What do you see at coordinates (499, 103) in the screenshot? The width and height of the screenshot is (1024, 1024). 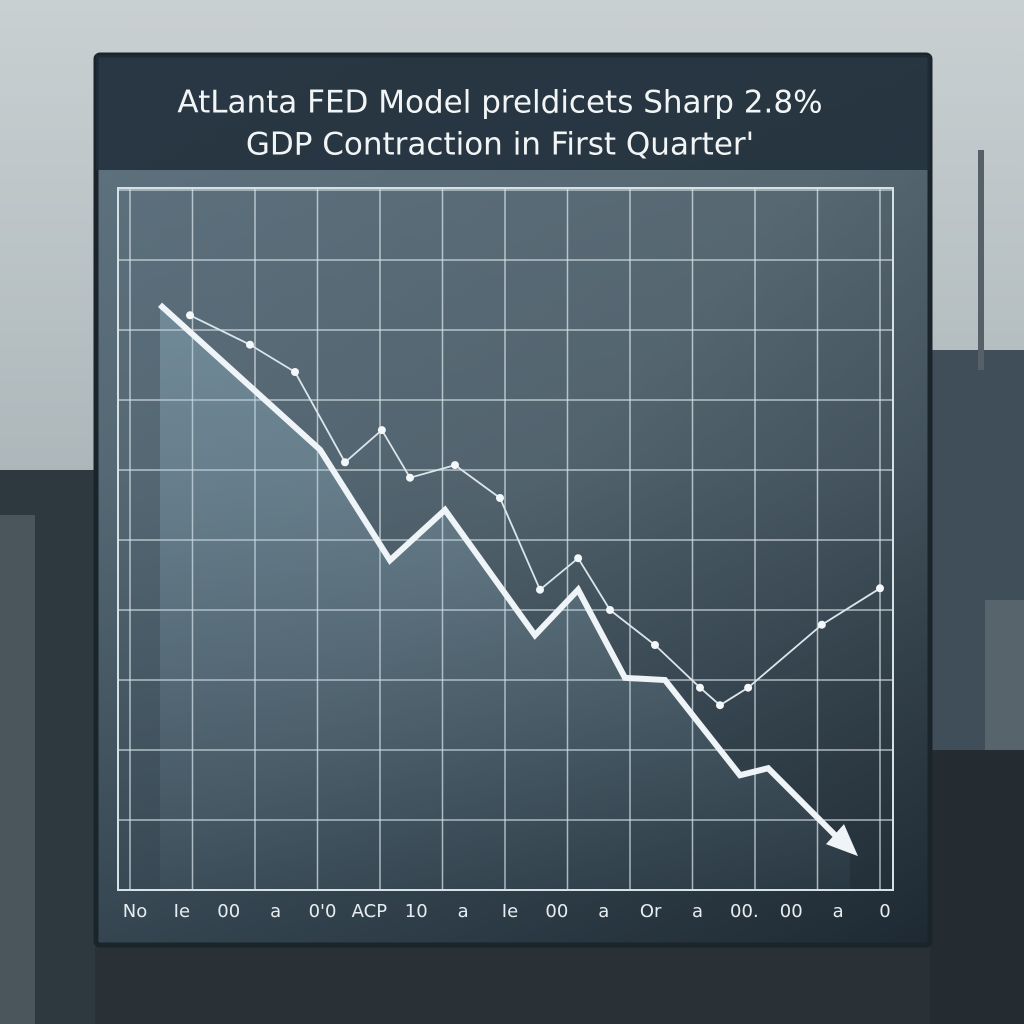 I see `chart-title: AtLanta FED Model preldicets Sharp 2.8%` at bounding box center [499, 103].